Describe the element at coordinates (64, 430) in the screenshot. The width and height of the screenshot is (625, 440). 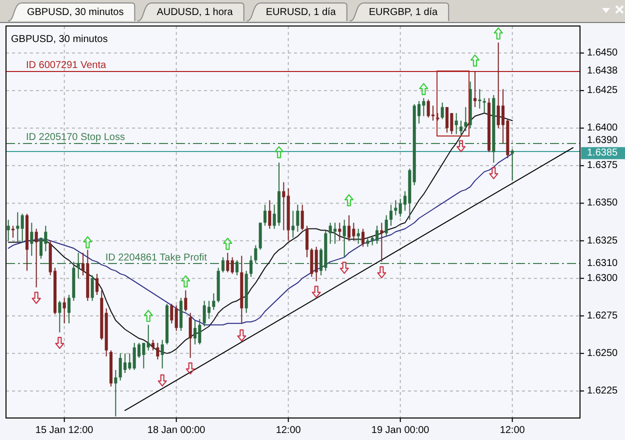
I see `x-tick-label: 15 Jan 12:00` at that location.